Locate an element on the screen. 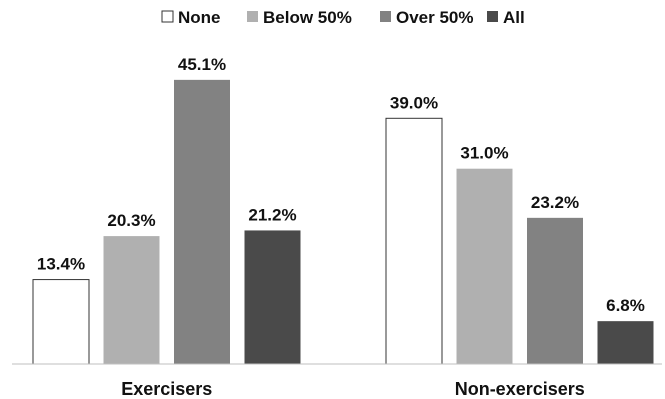  data-label: 6.8% is located at coordinates (625, 305).